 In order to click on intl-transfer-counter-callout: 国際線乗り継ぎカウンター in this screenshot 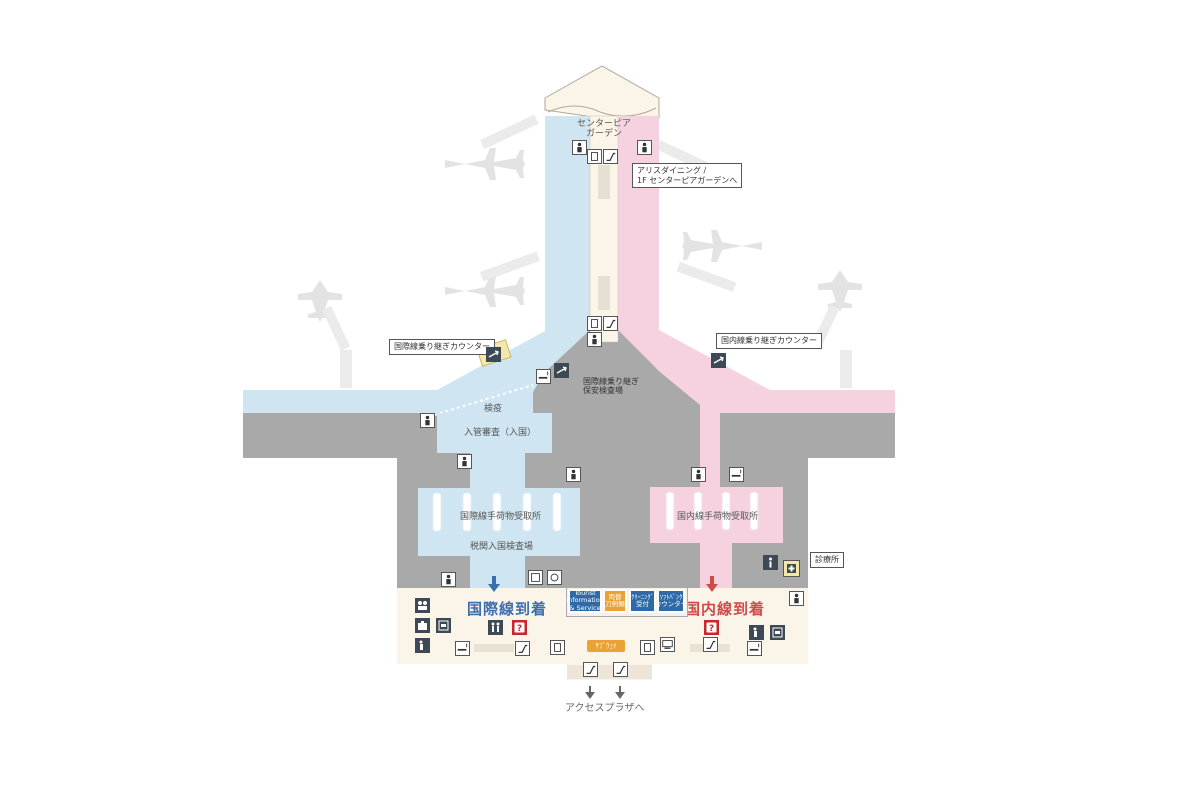, I will do `click(442, 347)`.